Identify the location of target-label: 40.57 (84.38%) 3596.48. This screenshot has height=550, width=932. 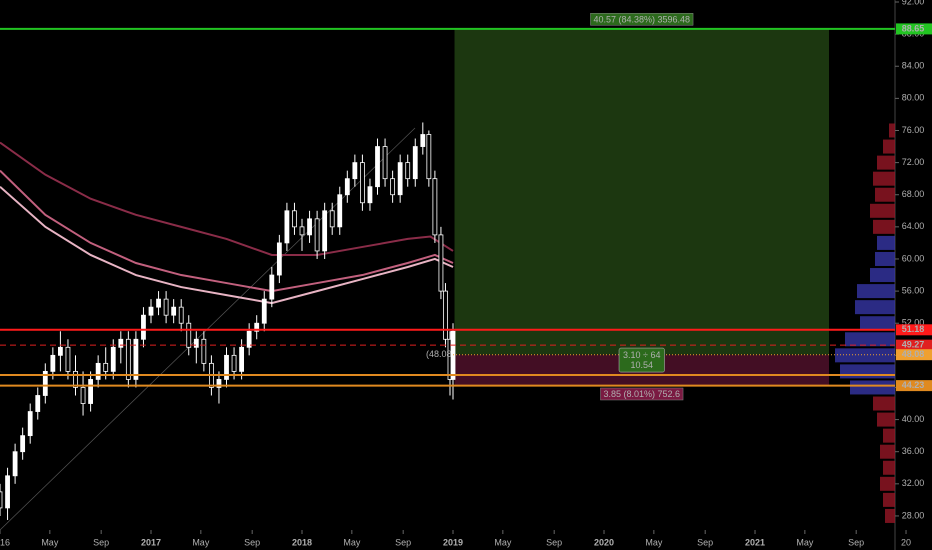
(641, 19).